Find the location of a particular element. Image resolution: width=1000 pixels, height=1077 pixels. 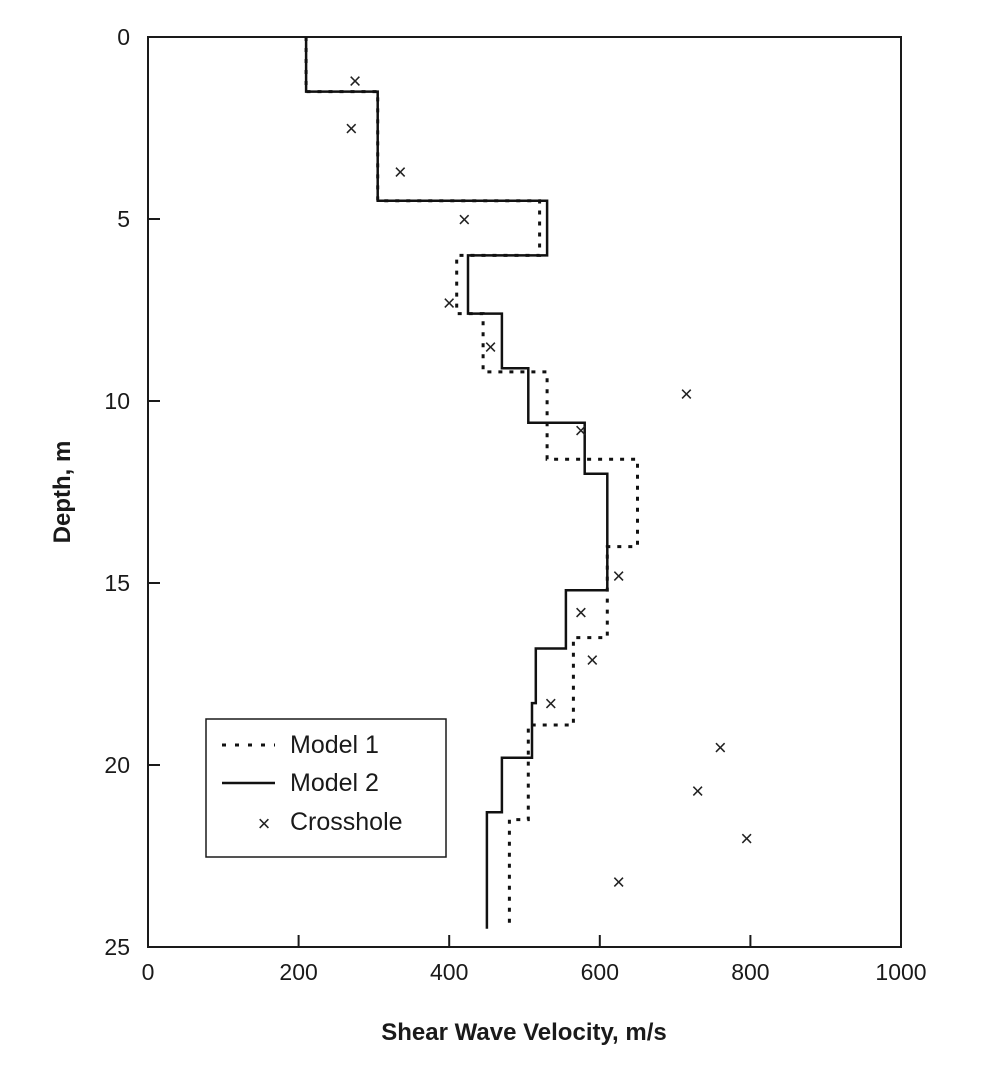

x-tick-label: 0 is located at coordinates (148, 972).